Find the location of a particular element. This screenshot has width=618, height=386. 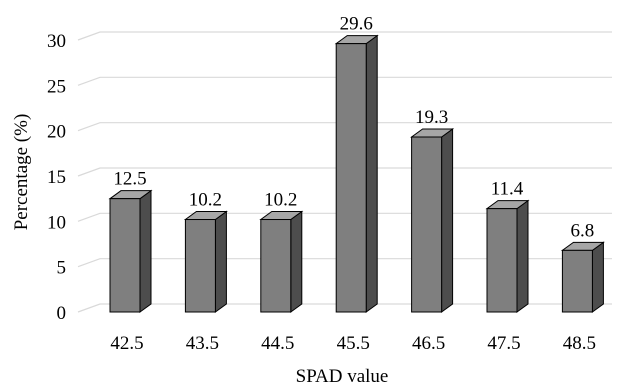

x-tick-label: 48.5 is located at coordinates (579, 343).